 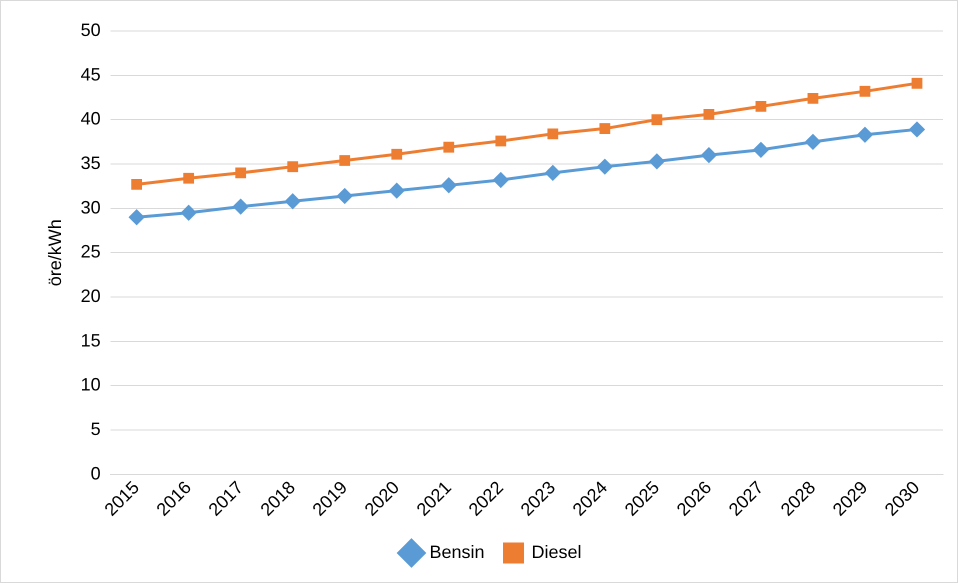 What do you see at coordinates (95, 429) in the screenshot?
I see `y-tick-label: 5` at bounding box center [95, 429].